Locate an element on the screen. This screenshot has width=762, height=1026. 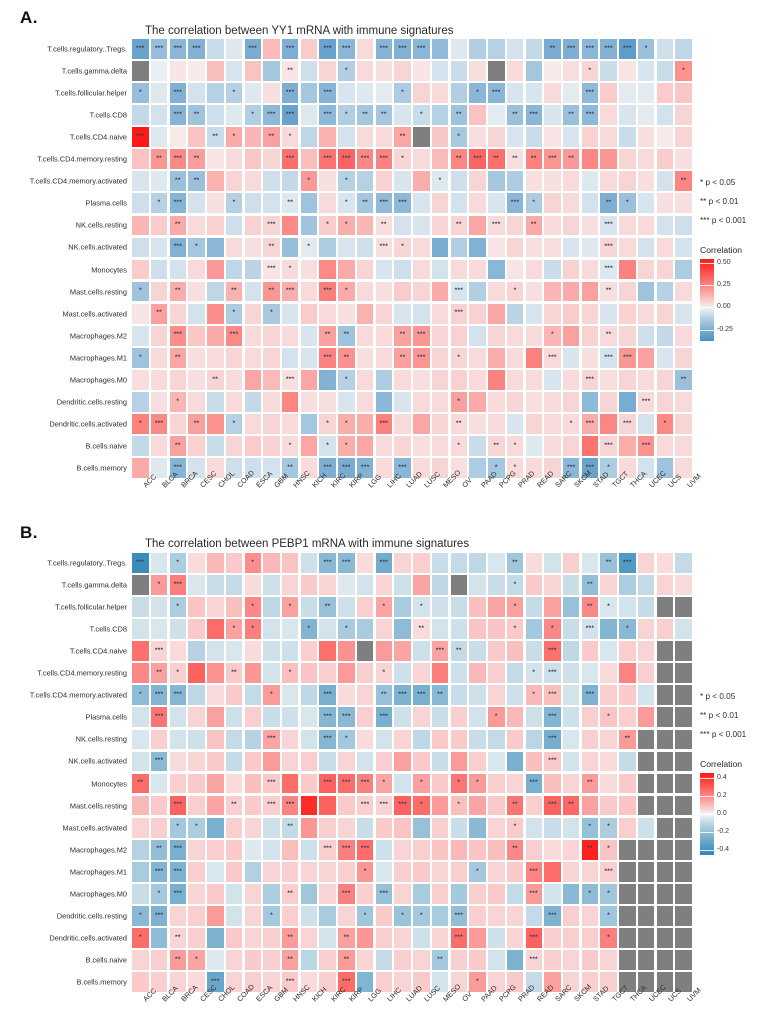
row-label: T.cells.gamma.delta is located at coordinates (94, 71).